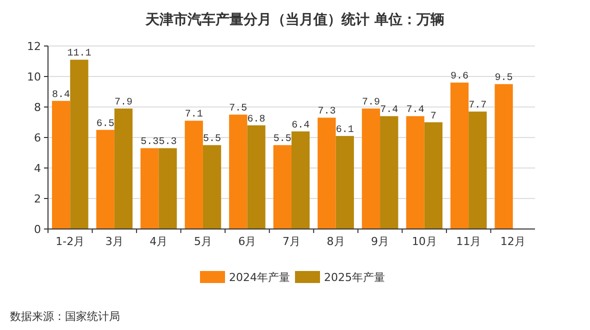 Image resolution: width=590 pixels, height=330 pixels. What do you see at coordinates (345, 130) in the screenshot?
I see `data-label: 6.1` at bounding box center [345, 130].